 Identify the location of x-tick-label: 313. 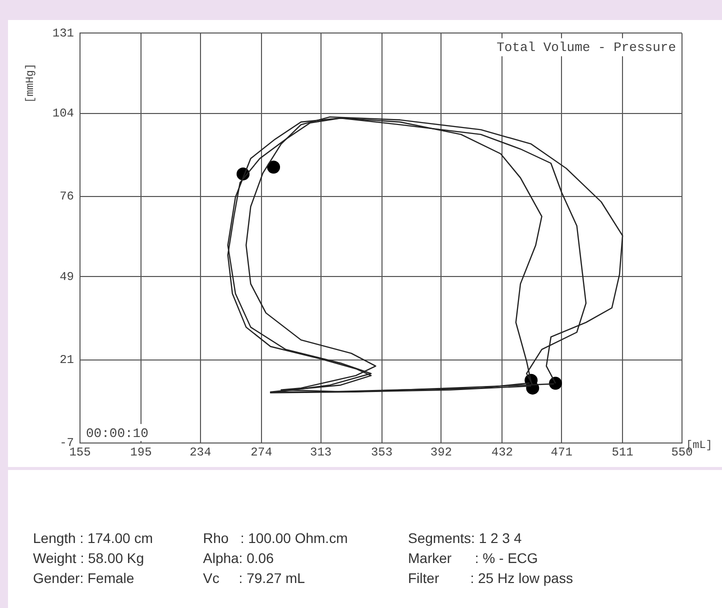
(321, 452).